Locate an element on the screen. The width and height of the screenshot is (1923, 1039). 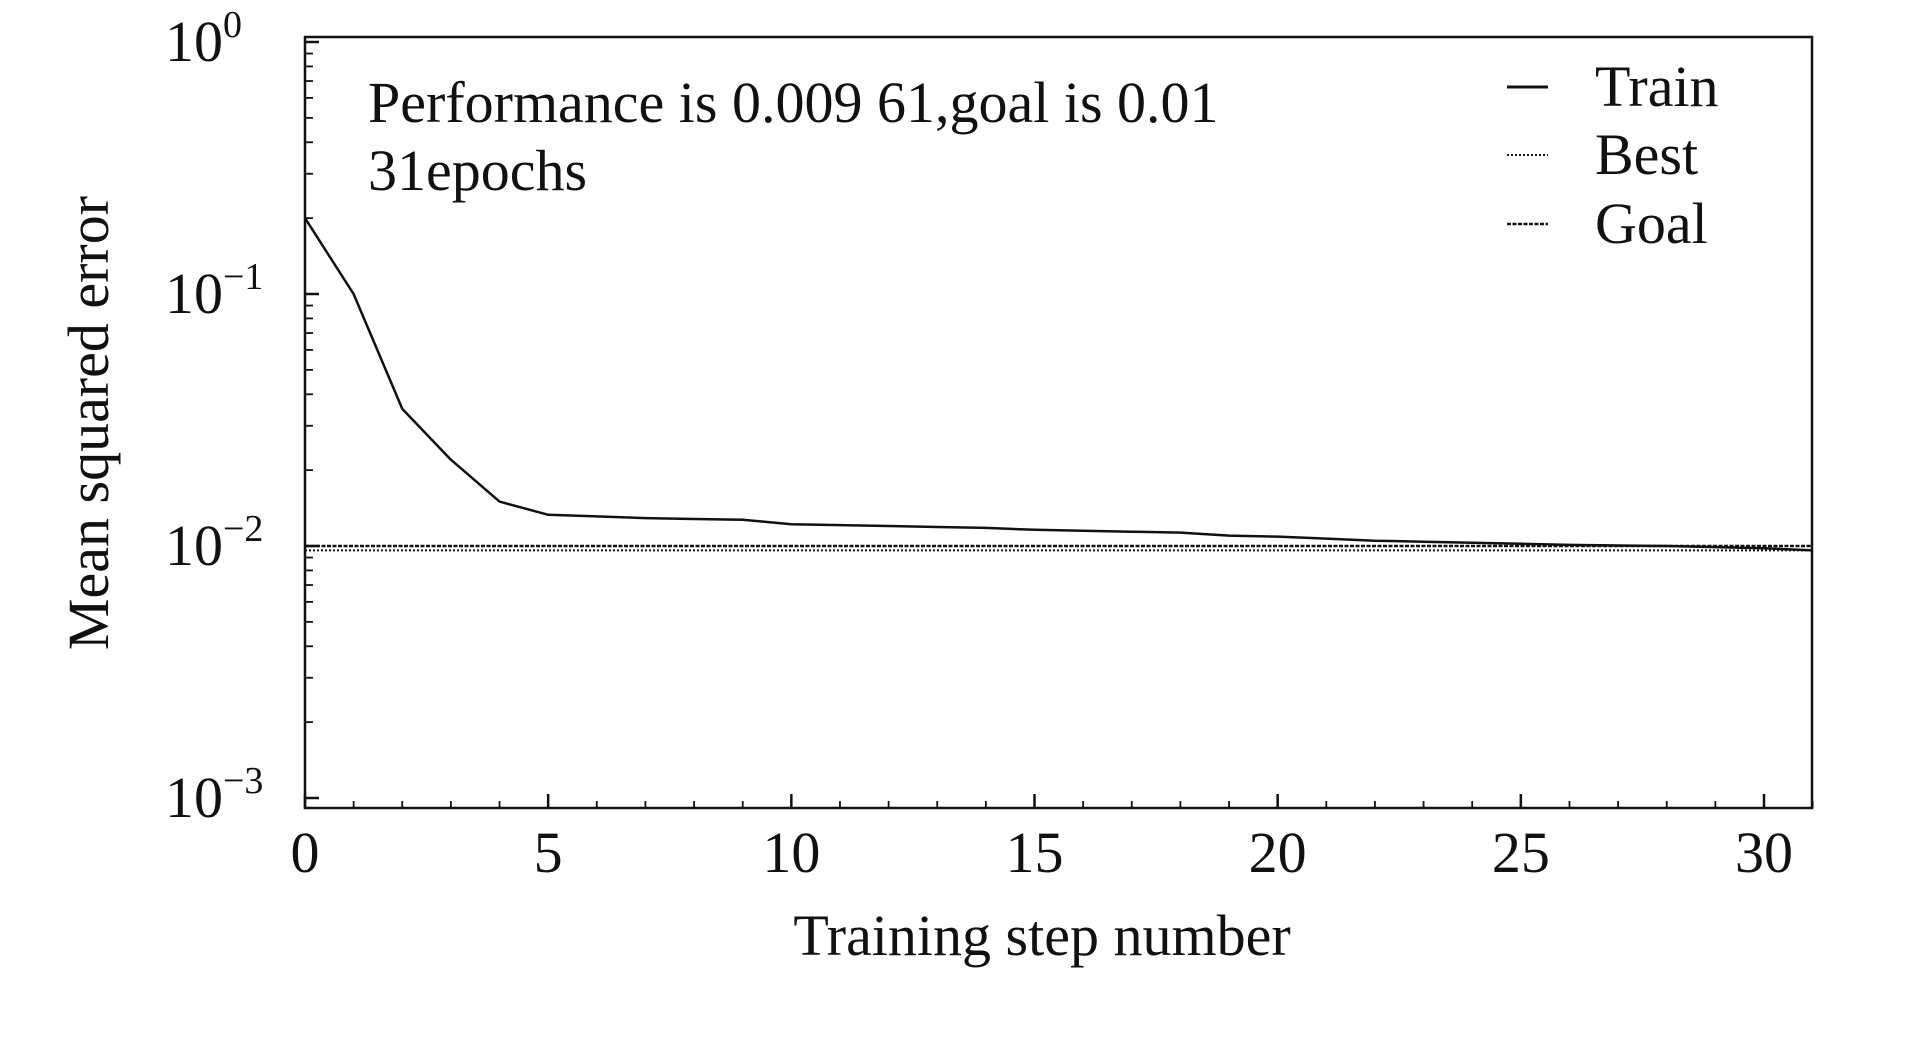
y-tick-label: 10⁻³ is located at coordinates (214, 795).